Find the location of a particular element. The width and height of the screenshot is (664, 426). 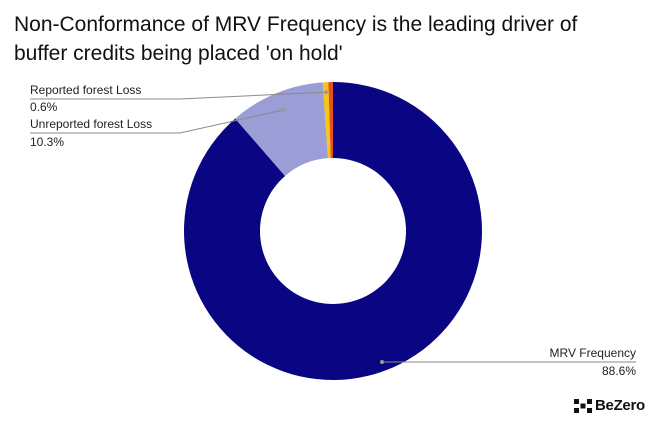

bezero-logo: BeZero is located at coordinates (609, 405).